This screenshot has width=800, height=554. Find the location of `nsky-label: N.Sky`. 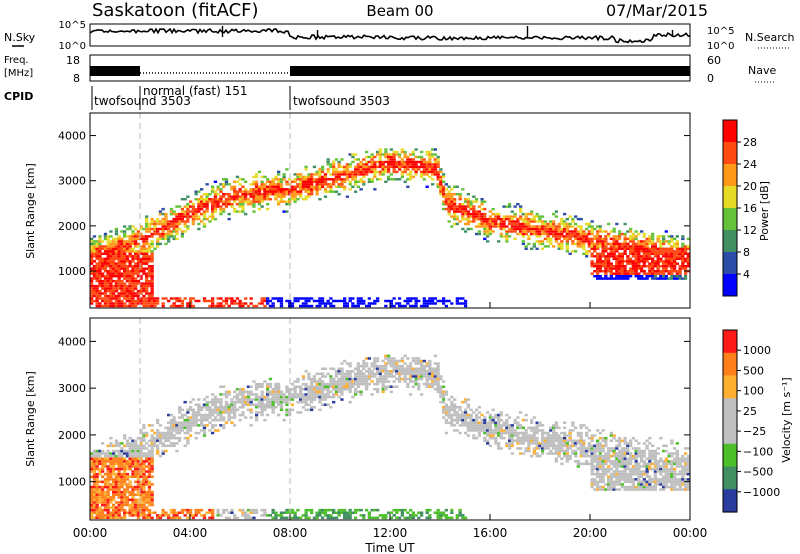

nsky-label: N.Sky is located at coordinates (20, 37).